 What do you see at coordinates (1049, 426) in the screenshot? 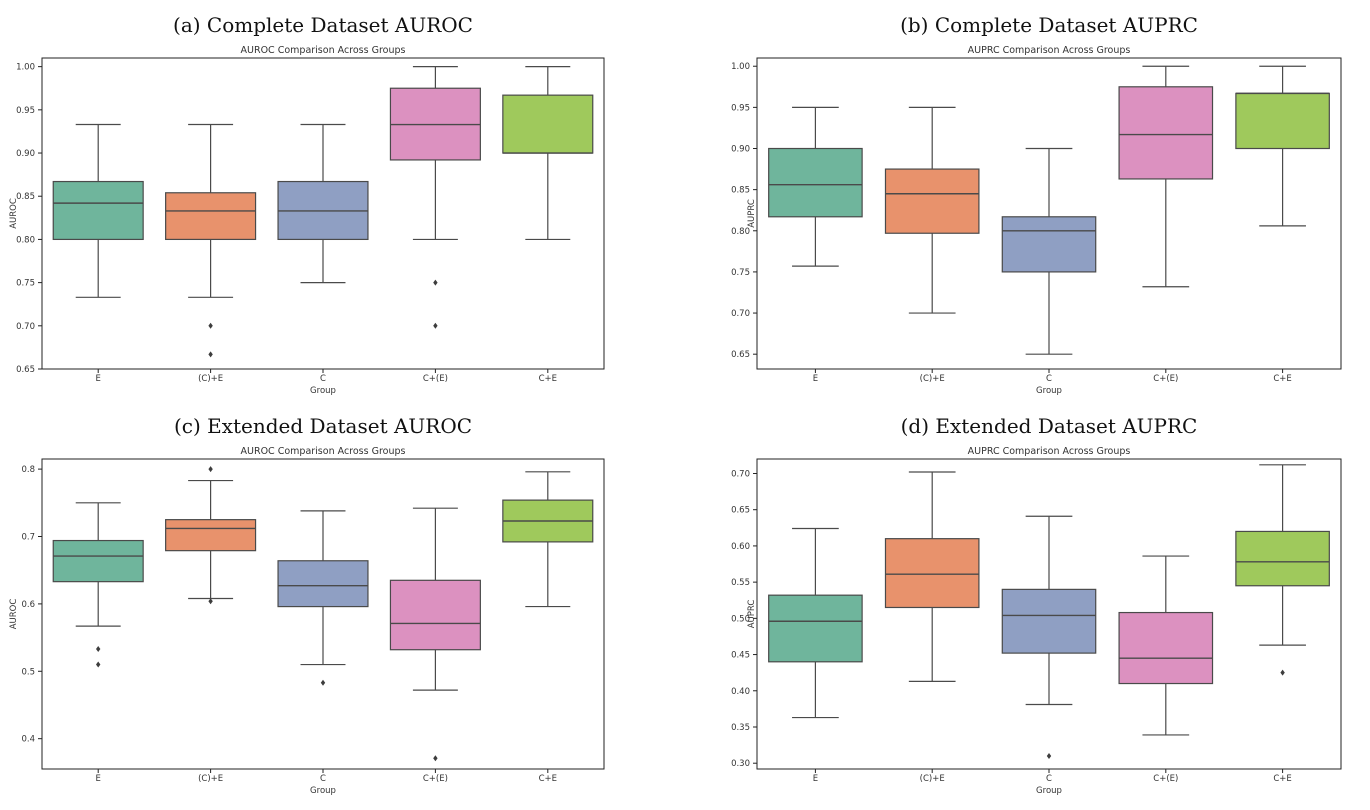
I see `subfigure-caption: (d) Extended Dataset AUPRC` at bounding box center [1049, 426].